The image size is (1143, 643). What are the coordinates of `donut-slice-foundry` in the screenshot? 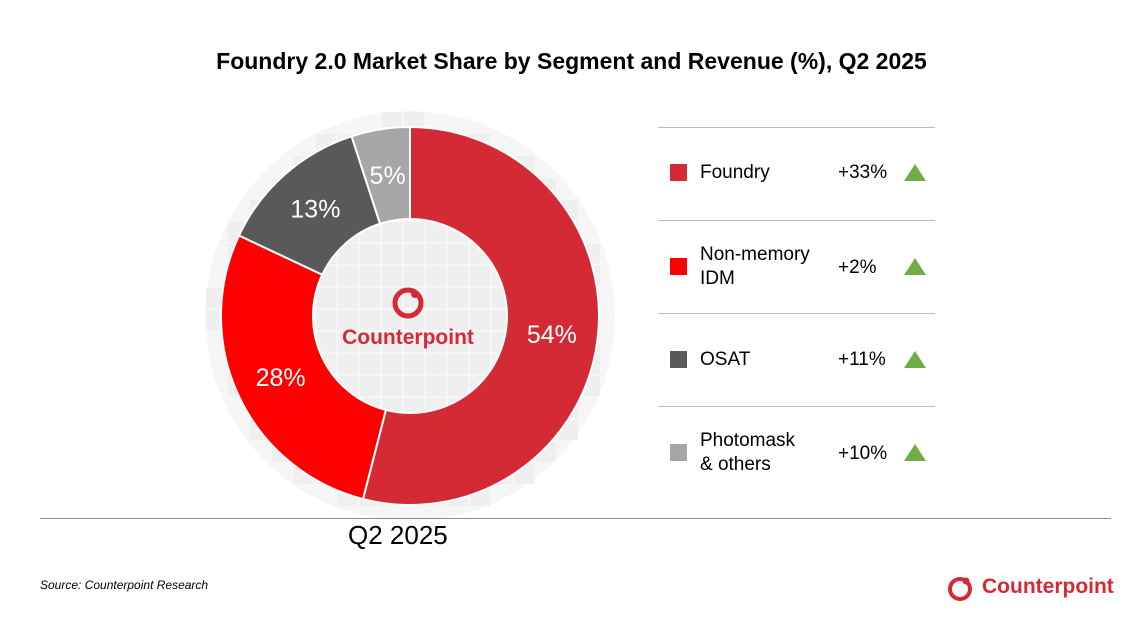 It's located at (480, 315).